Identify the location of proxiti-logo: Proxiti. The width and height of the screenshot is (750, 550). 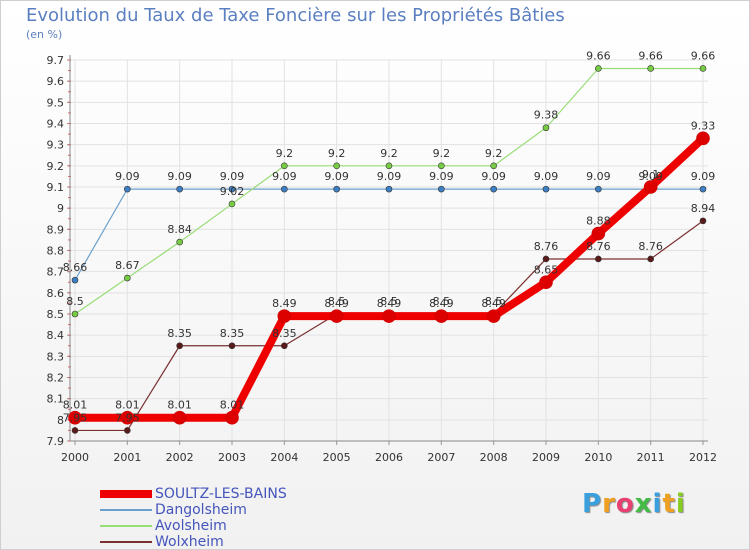
(634, 504).